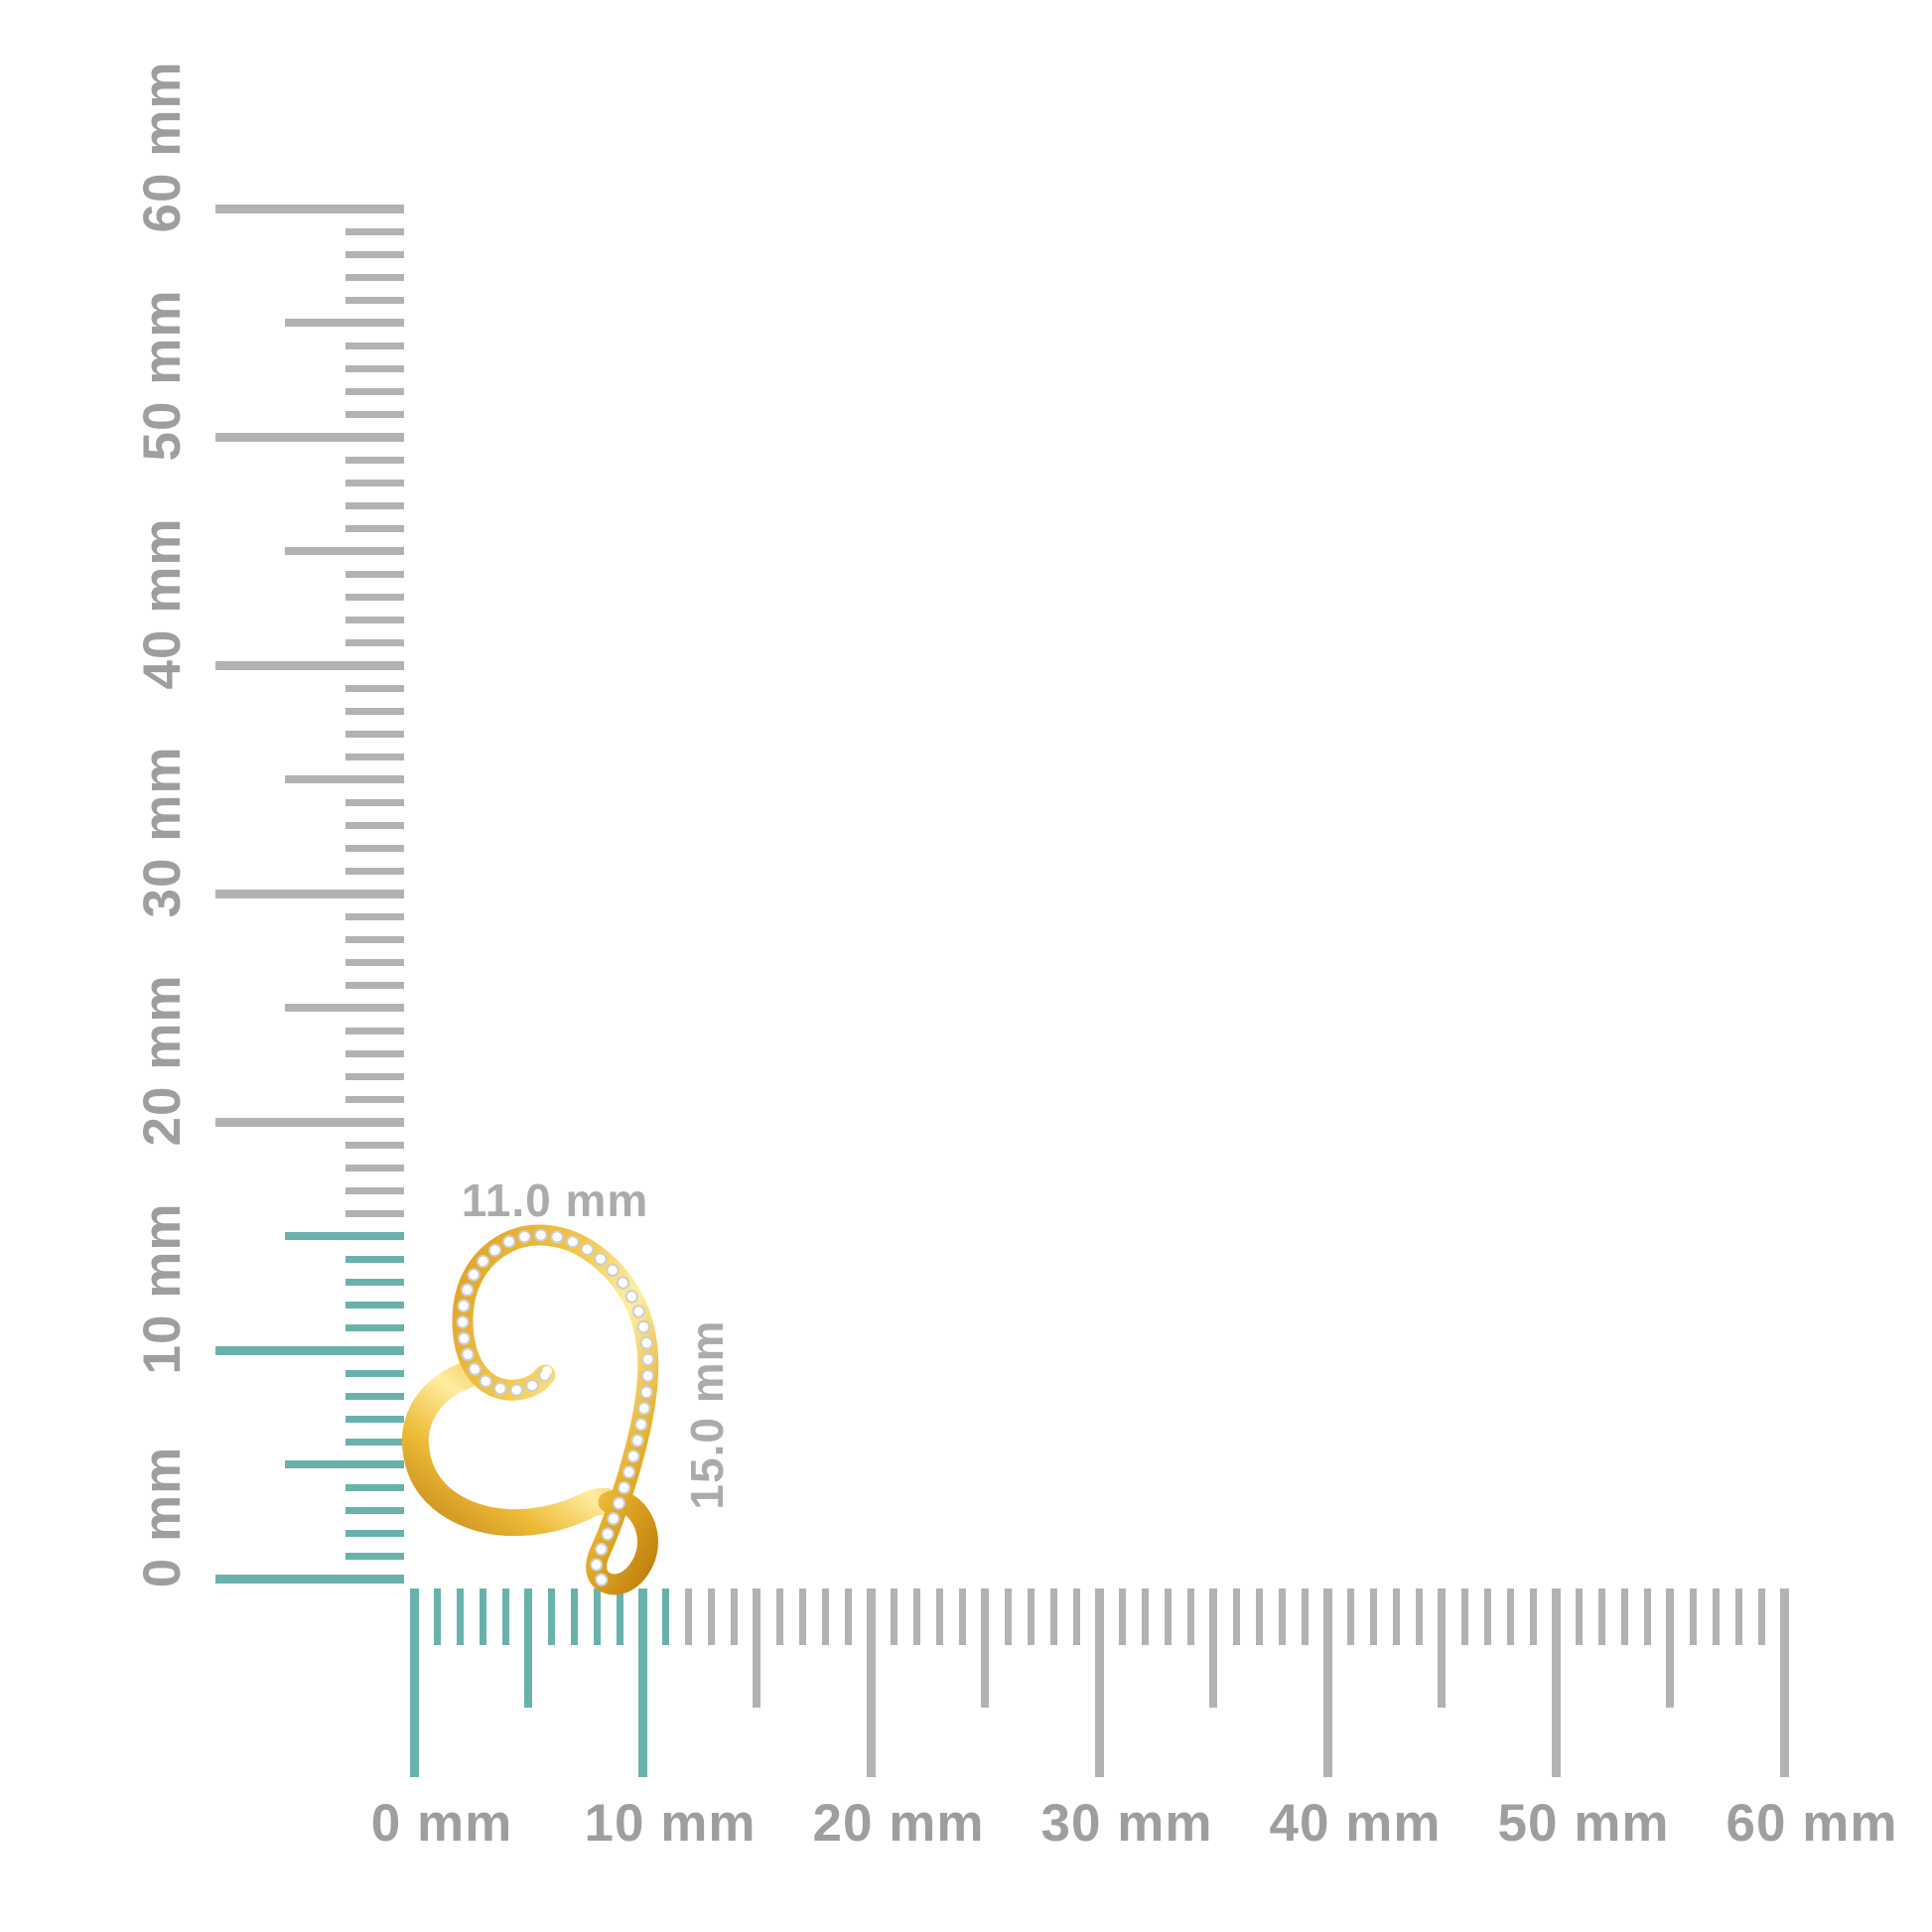  What do you see at coordinates (547, 1371) in the screenshot?
I see `pendant-bail-notch` at bounding box center [547, 1371].